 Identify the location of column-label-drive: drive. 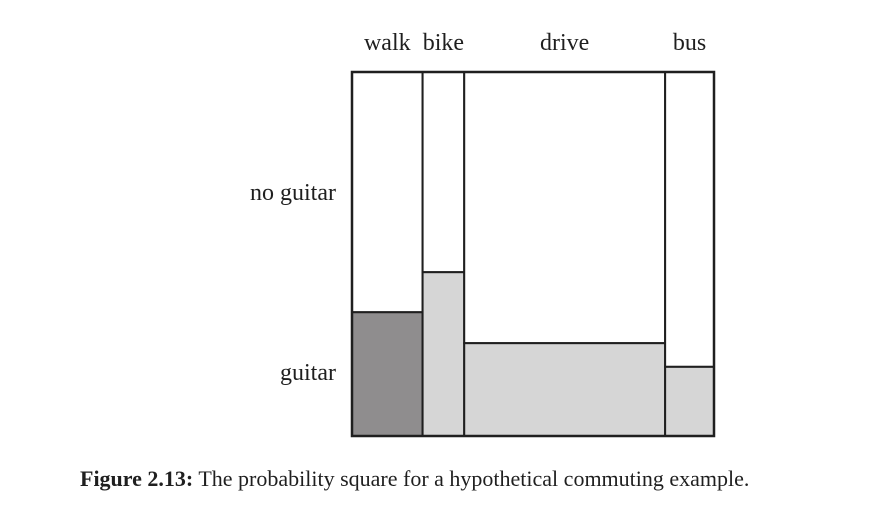
(564, 43).